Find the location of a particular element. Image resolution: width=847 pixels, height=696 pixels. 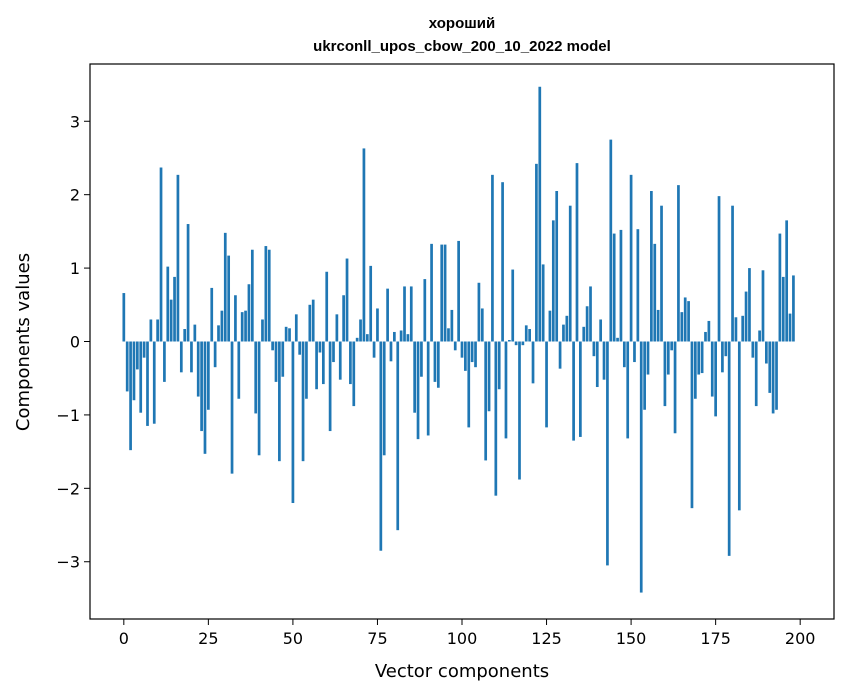

chart-title-line-1: хороший is located at coordinates (462, 23).